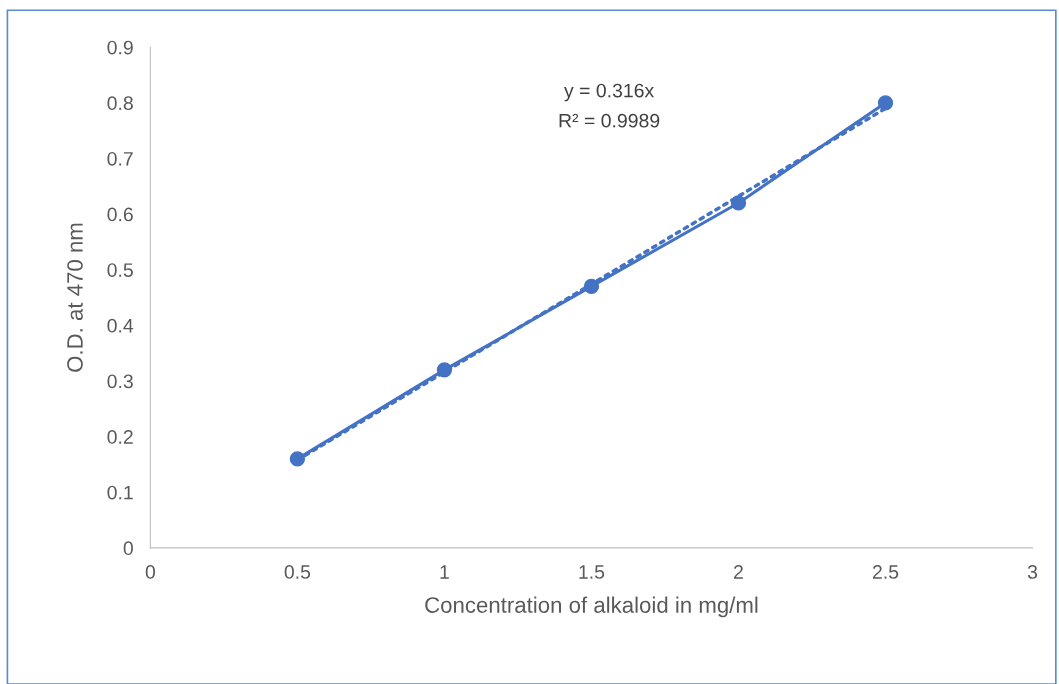 Image resolution: width=1059 pixels, height=684 pixels. Describe the element at coordinates (120, 214) in the screenshot. I see `y-tick-label: 0.6` at that location.